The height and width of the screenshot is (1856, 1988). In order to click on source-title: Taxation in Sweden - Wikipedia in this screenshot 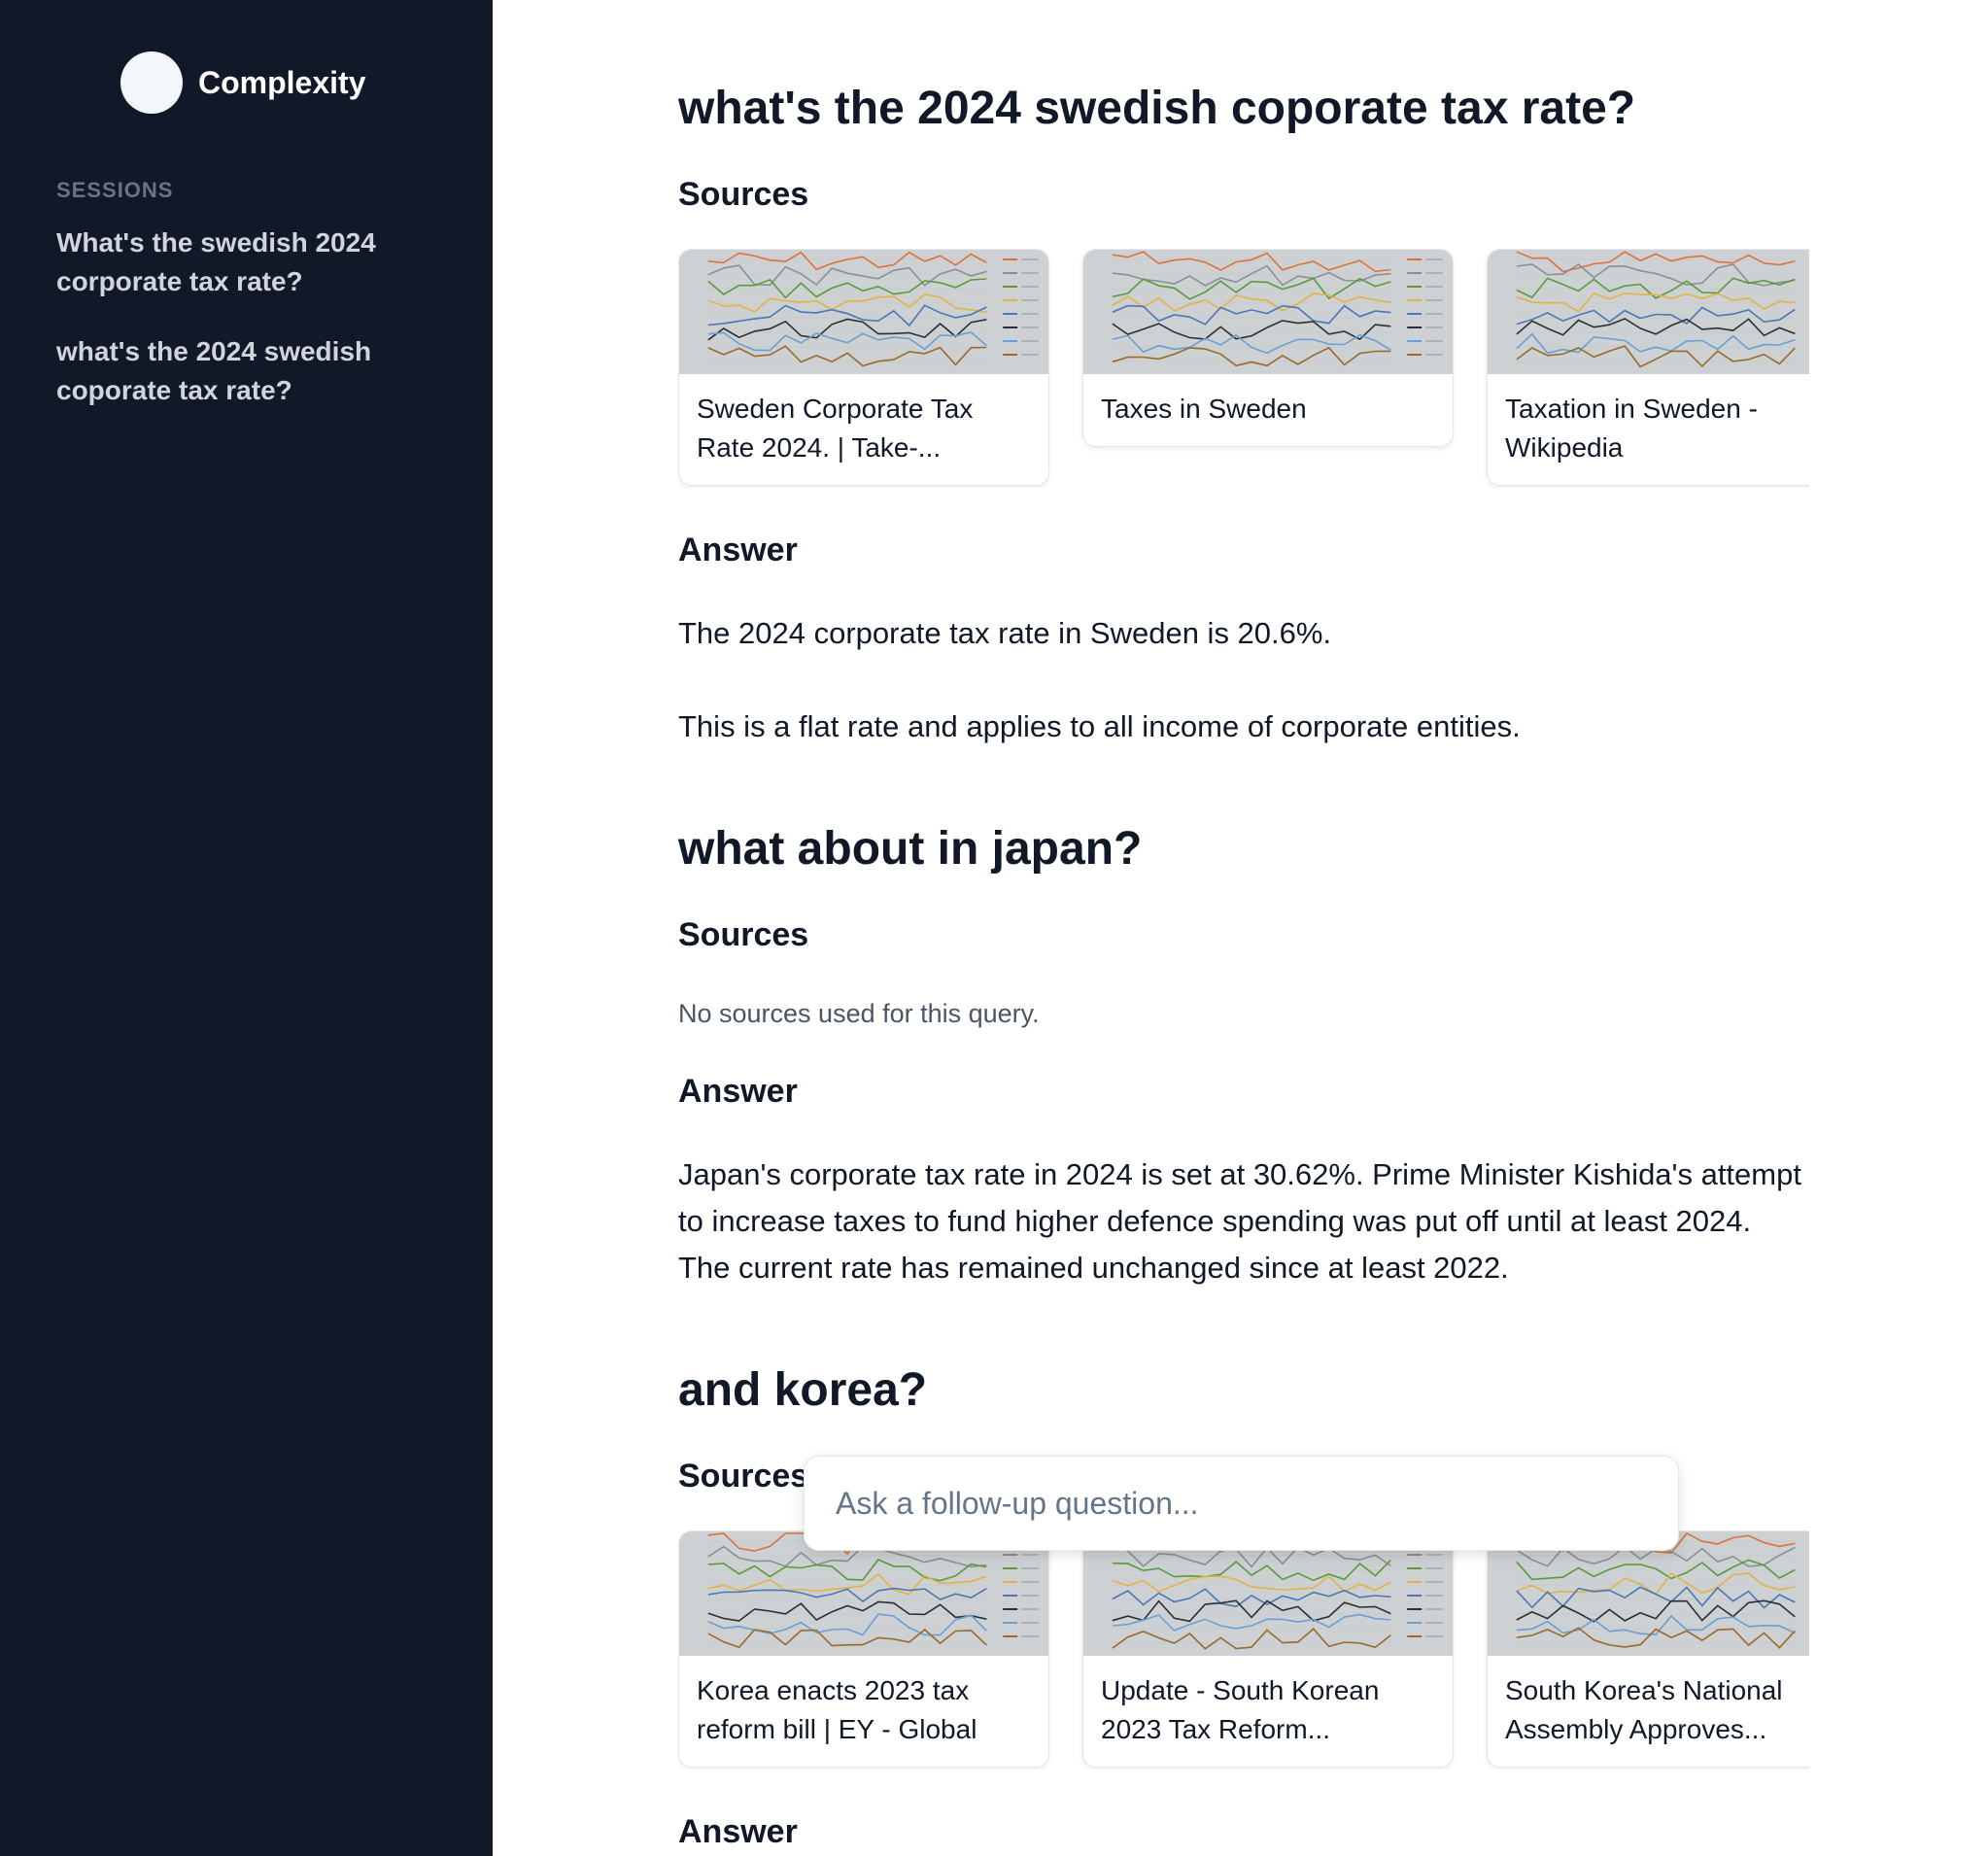, I will do `click(1632, 428)`.